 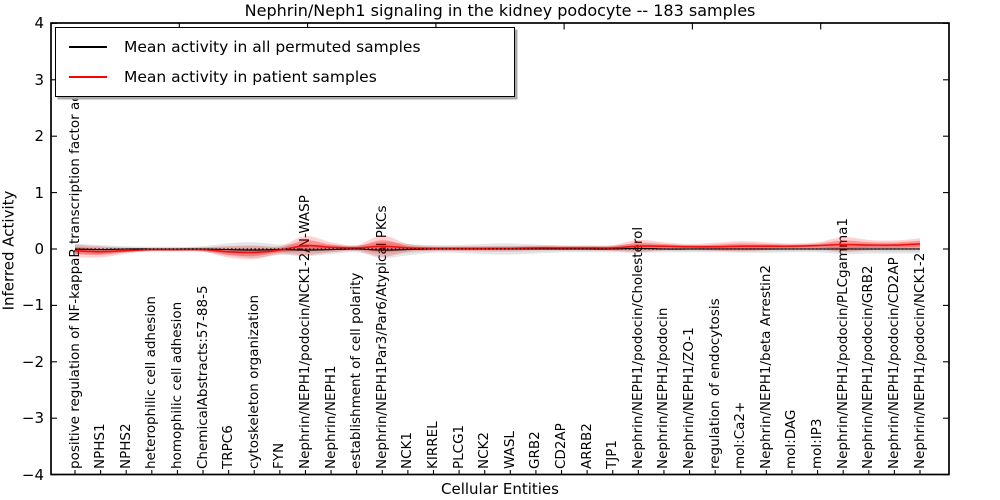 What do you see at coordinates (250, 77) in the screenshot?
I see `legend-label: Mean activity in patient samples` at bounding box center [250, 77].